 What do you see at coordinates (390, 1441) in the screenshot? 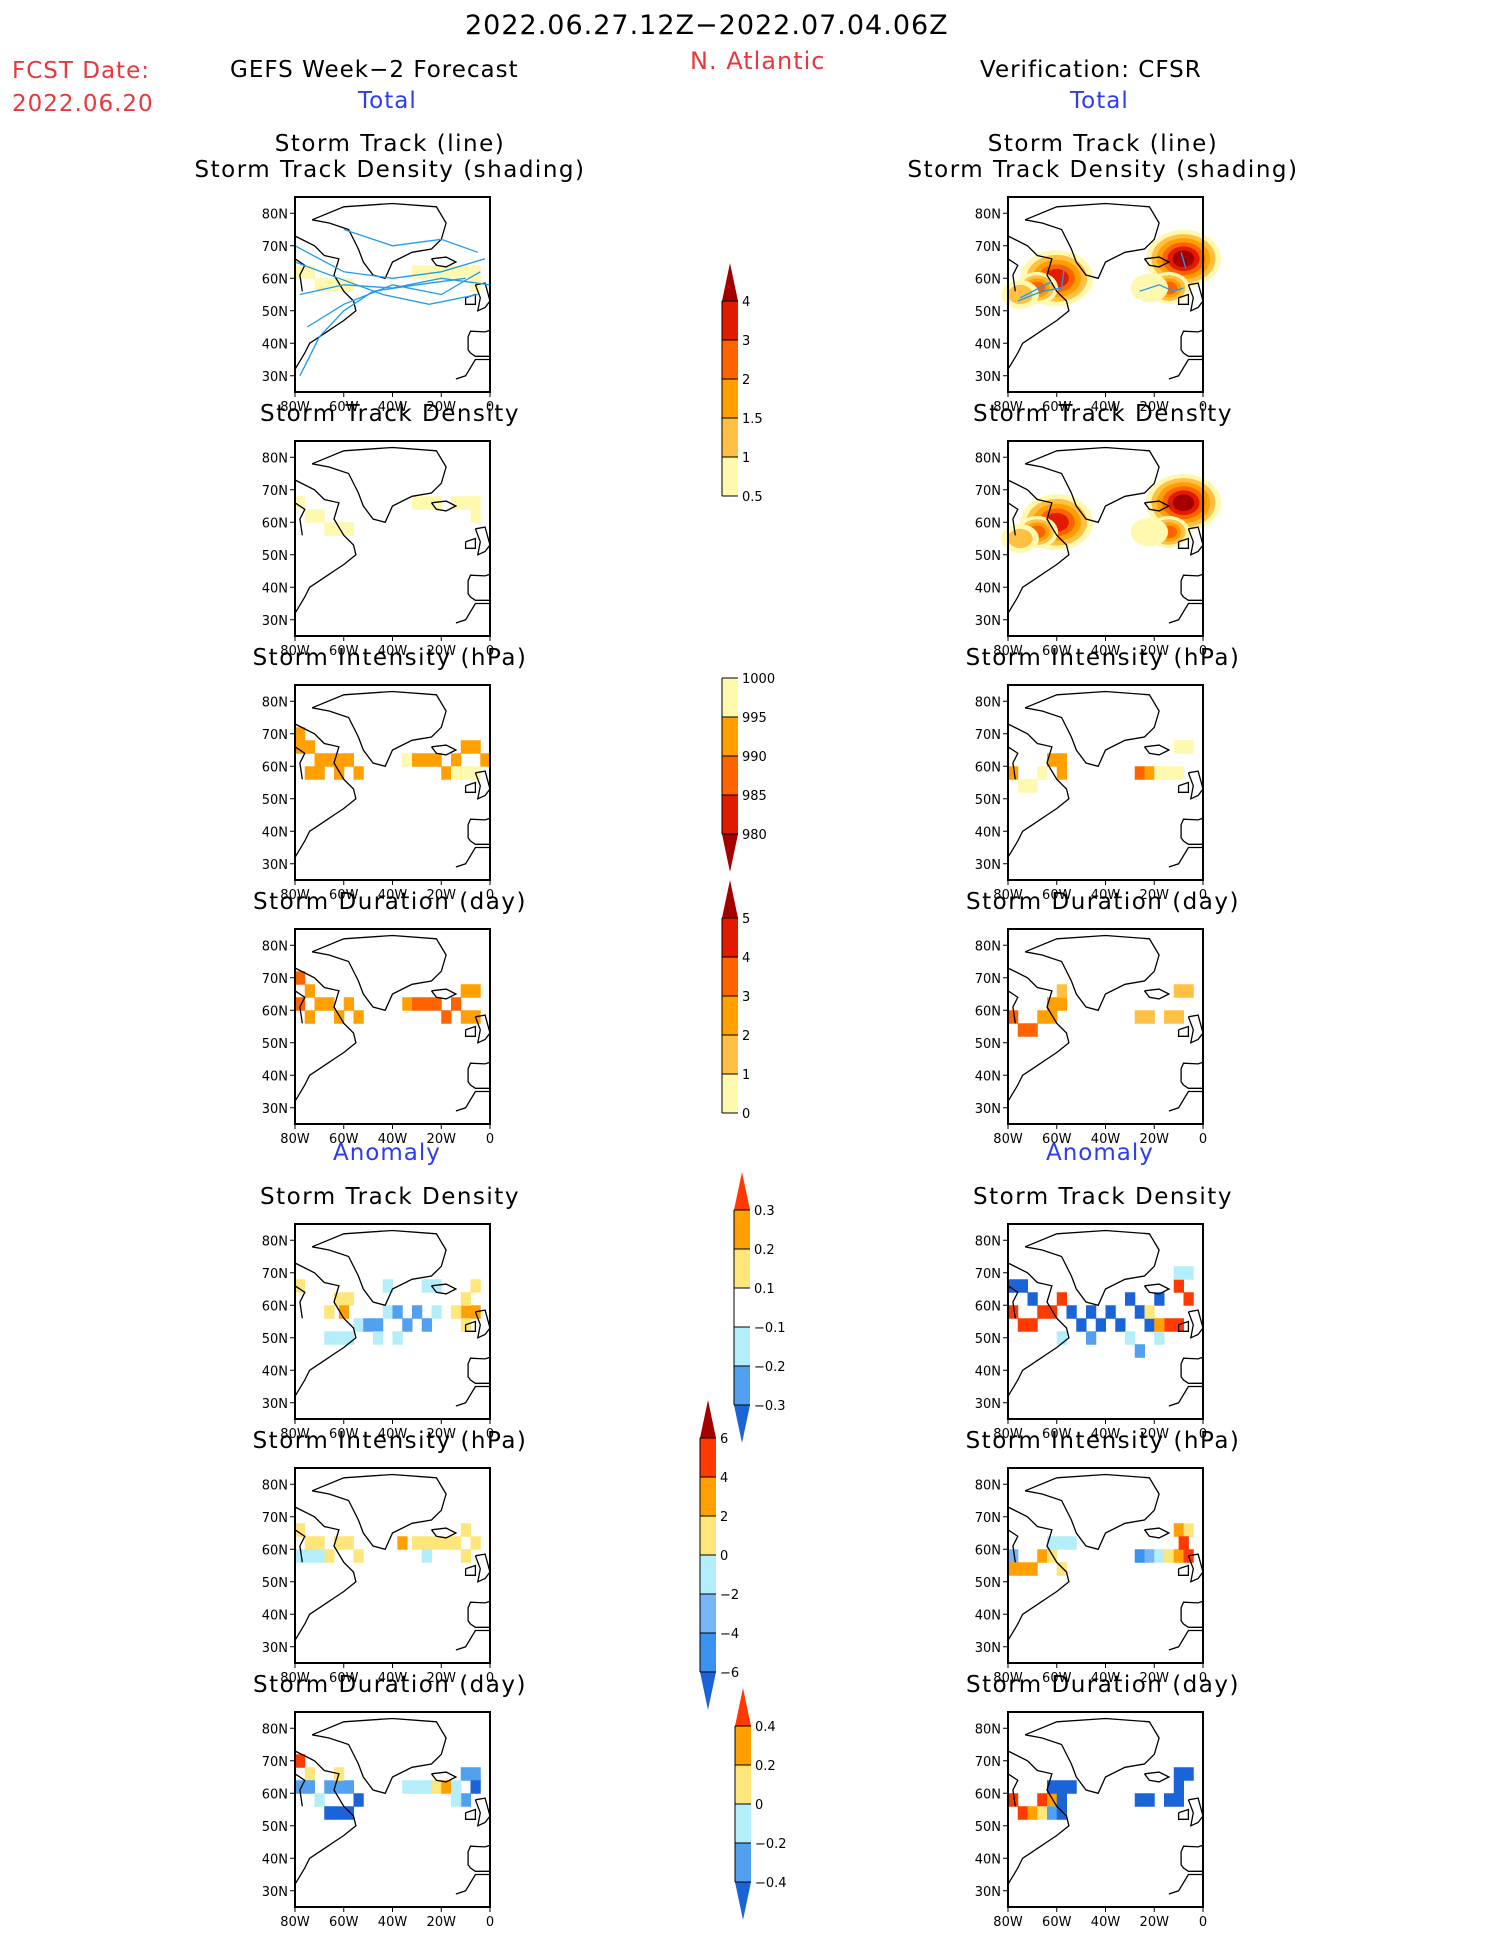
I see `panel-title-fc-intensity-anom: Storm Intensity (hPa)` at bounding box center [390, 1441].